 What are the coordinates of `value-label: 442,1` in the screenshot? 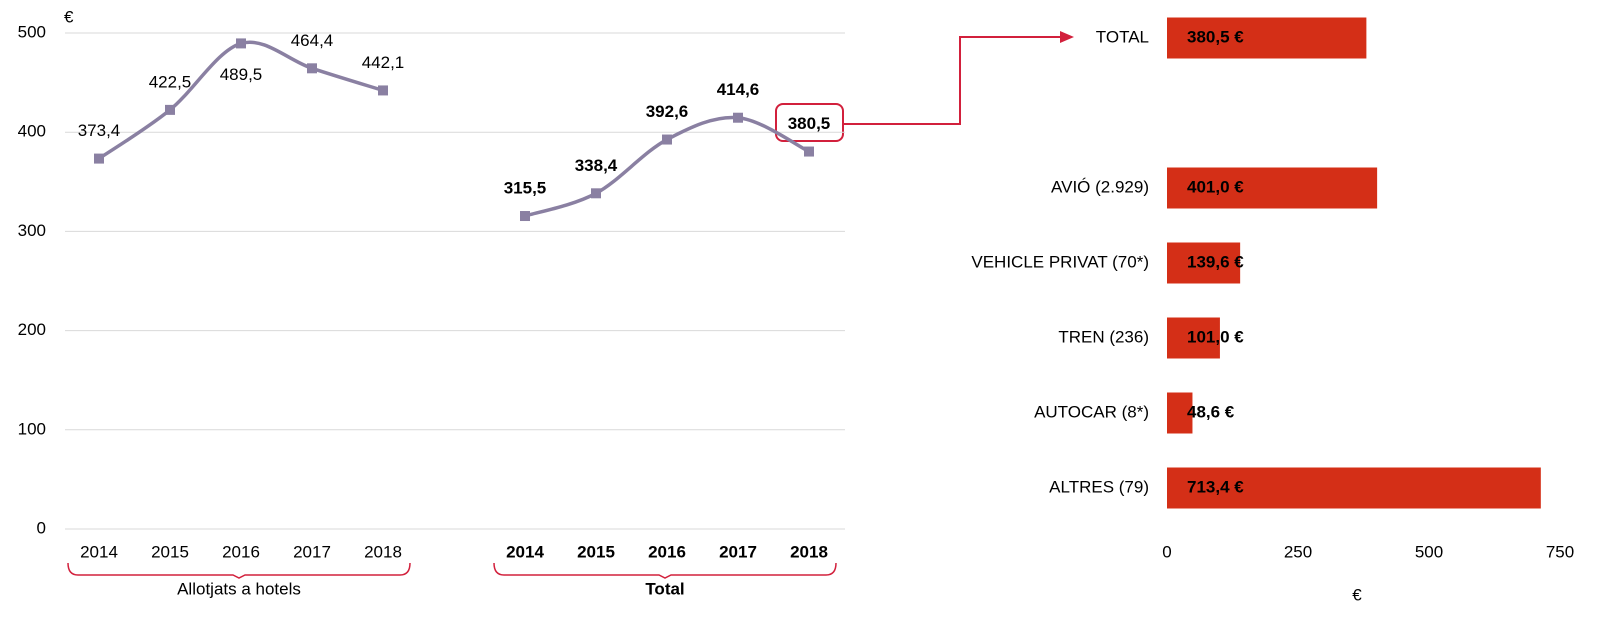 It's located at (383, 62).